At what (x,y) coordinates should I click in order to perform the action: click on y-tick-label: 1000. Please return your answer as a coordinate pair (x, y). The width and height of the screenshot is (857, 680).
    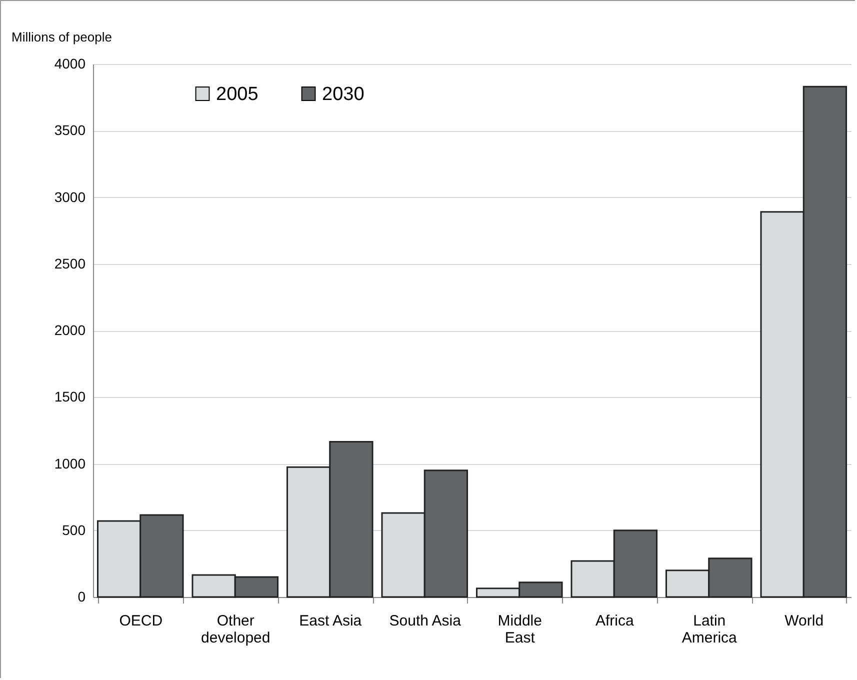
    Looking at the image, I should click on (70, 463).